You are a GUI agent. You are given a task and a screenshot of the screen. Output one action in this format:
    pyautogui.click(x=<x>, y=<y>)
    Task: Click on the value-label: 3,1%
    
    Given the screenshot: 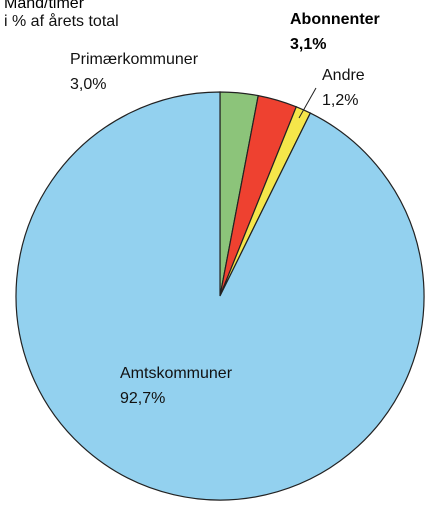 What is the action you would take?
    pyautogui.click(x=308, y=44)
    